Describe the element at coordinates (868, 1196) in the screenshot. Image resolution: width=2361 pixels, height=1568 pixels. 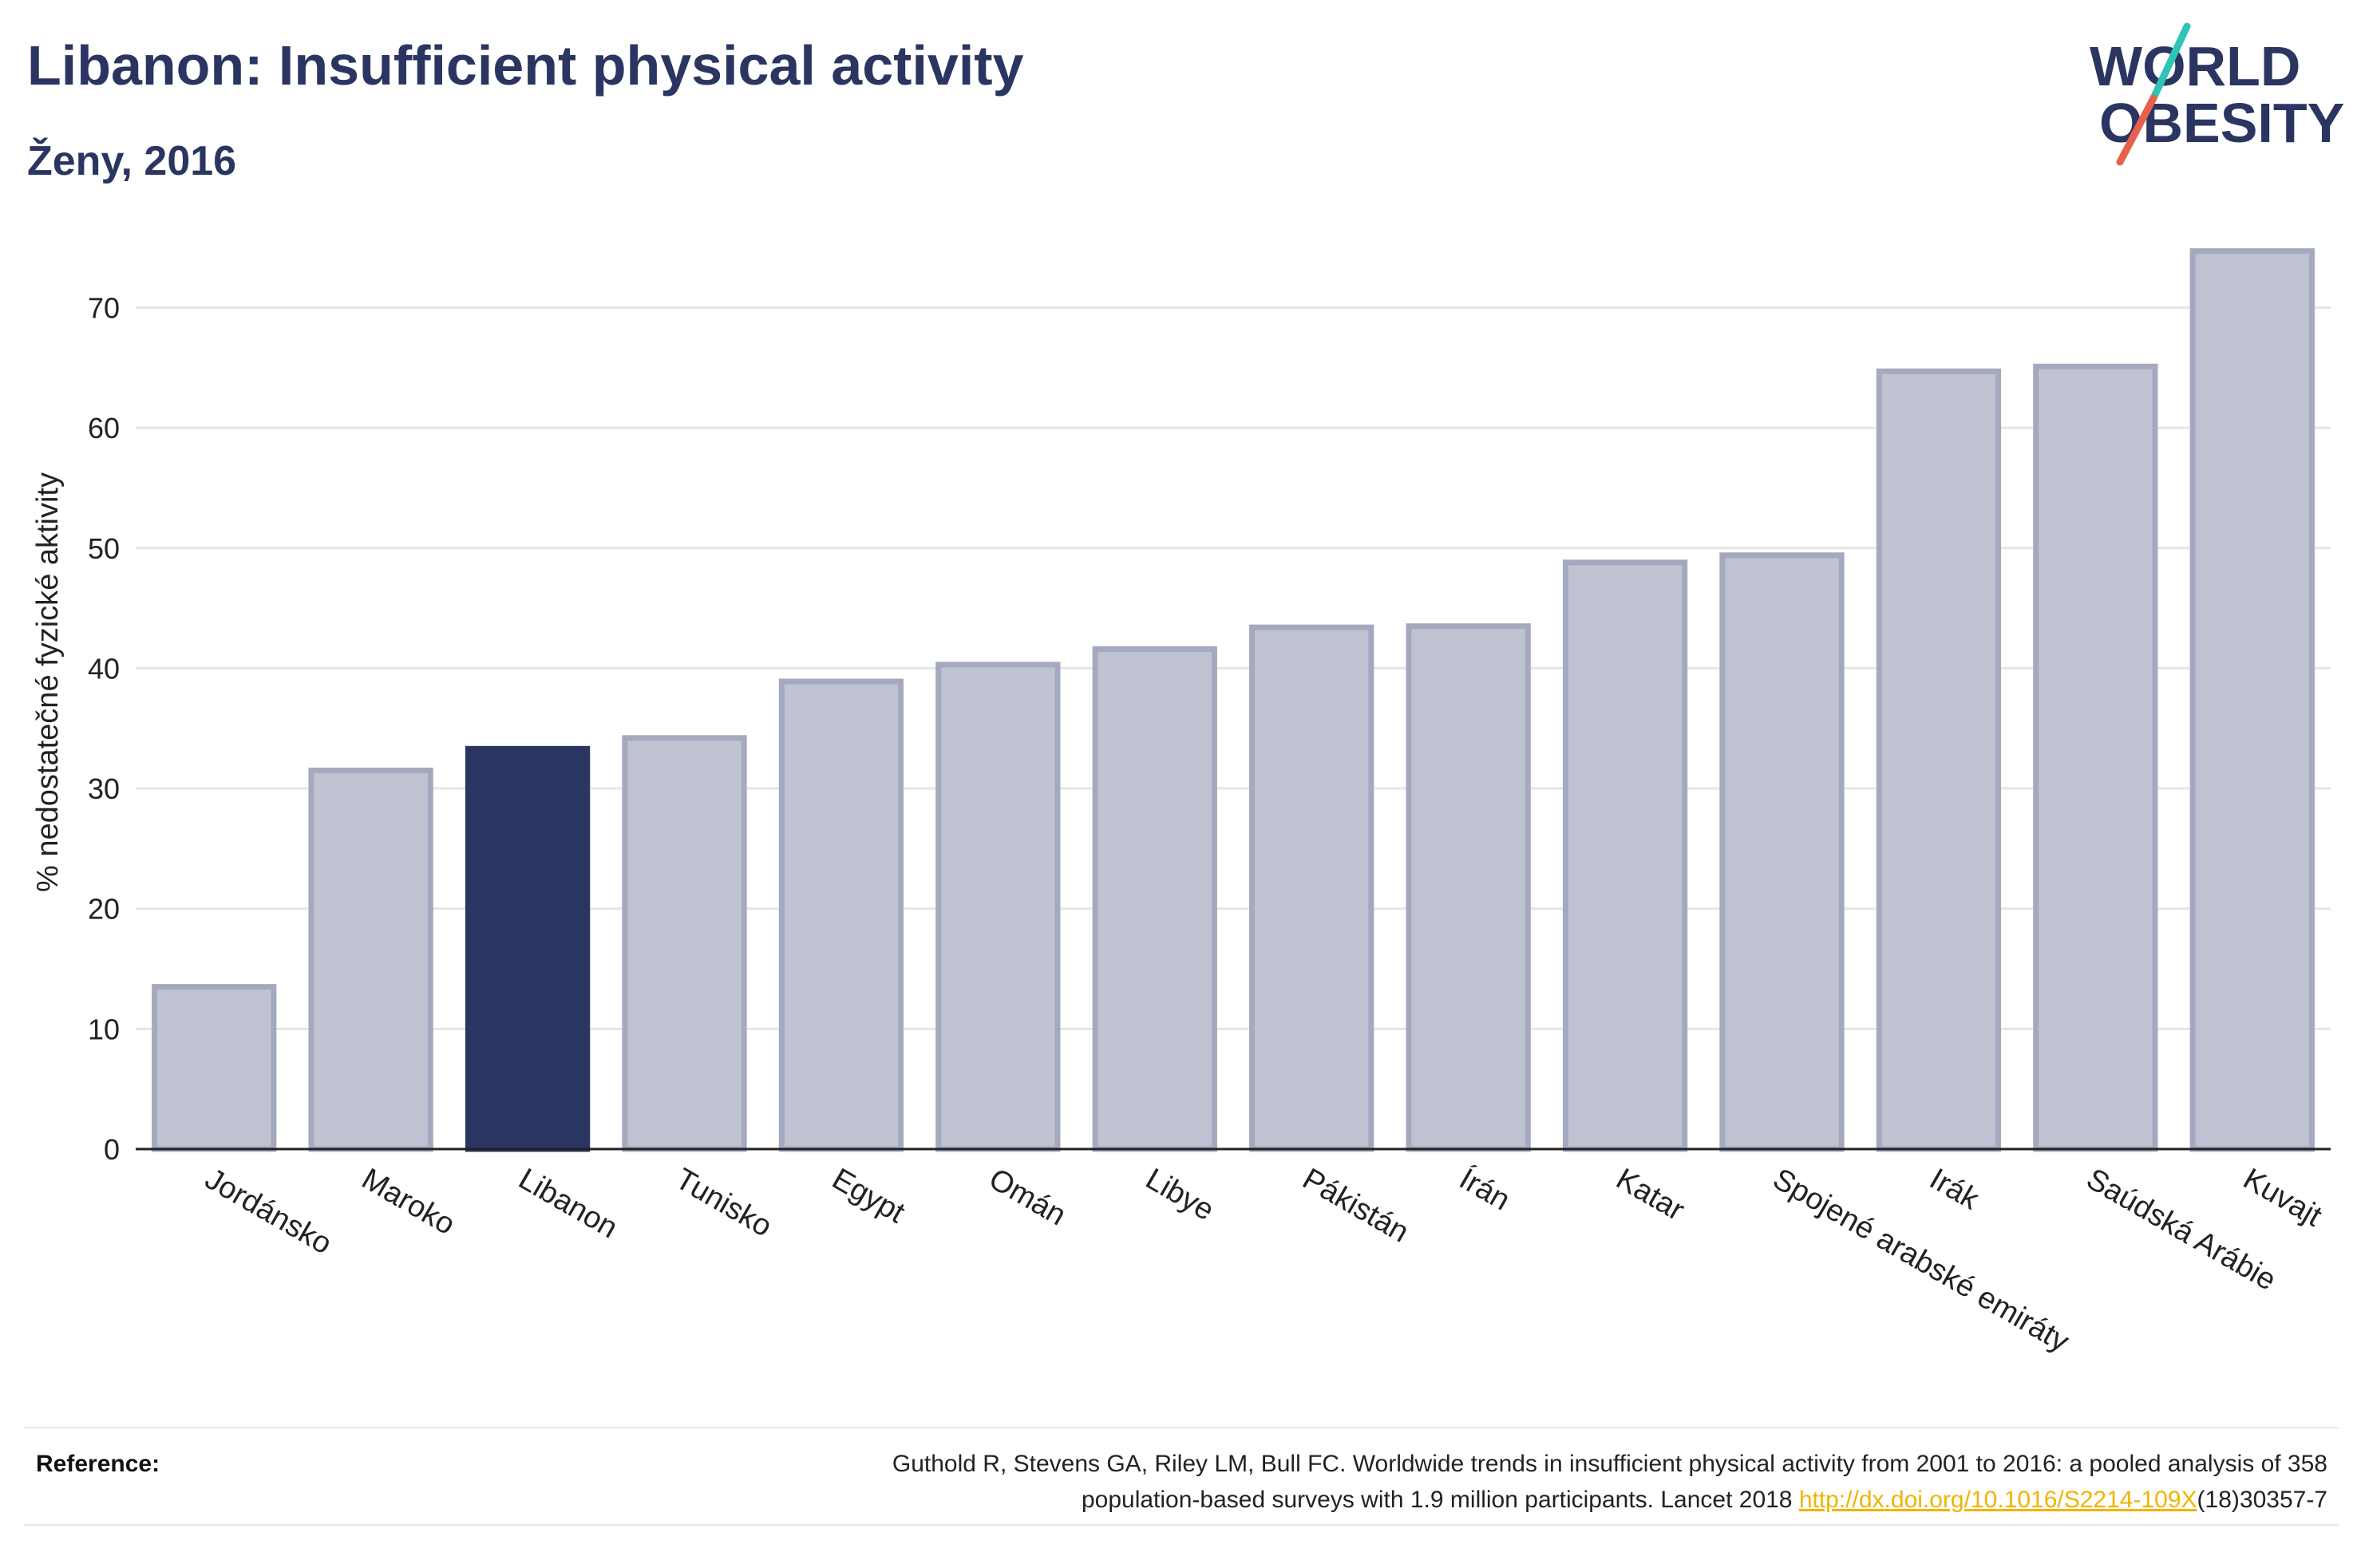
I see `x-tick-label: Egypt` at that location.